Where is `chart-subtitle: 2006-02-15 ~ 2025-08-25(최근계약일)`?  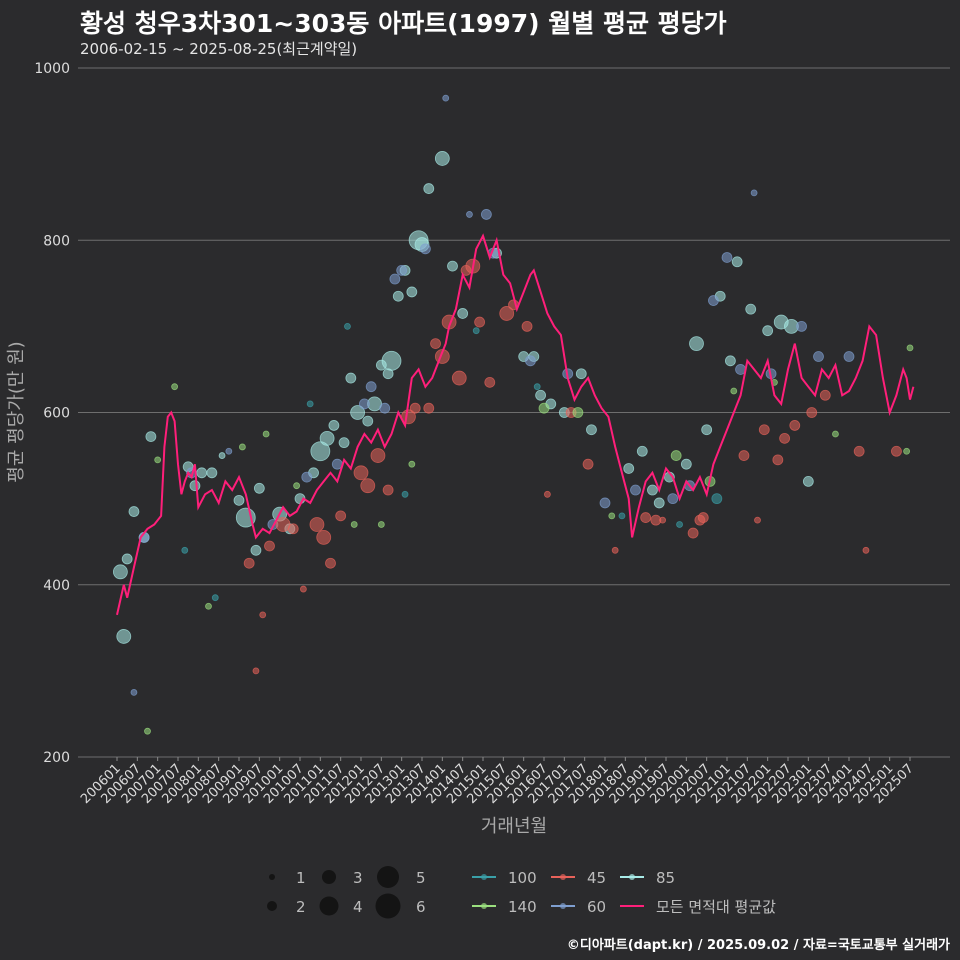 chart-subtitle: 2006-02-15 ~ 2025-08-25(최근계약일) is located at coordinates (219, 49).